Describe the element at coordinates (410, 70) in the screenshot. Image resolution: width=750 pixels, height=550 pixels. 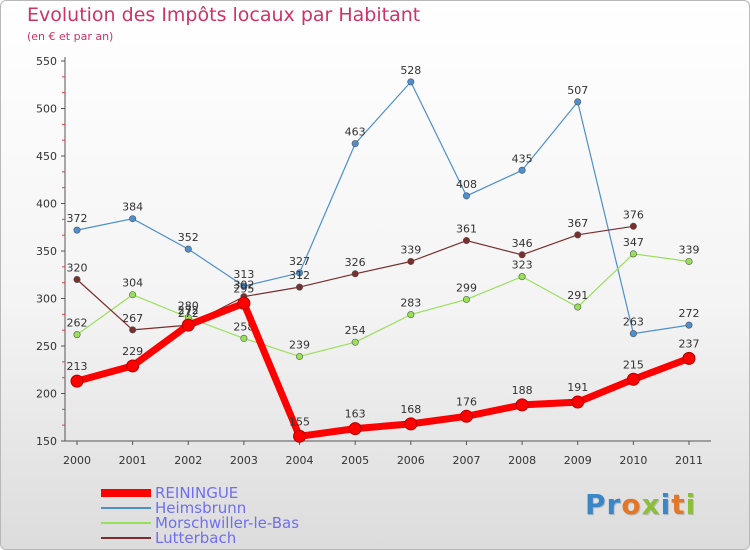
I see `data-label: 528` at that location.